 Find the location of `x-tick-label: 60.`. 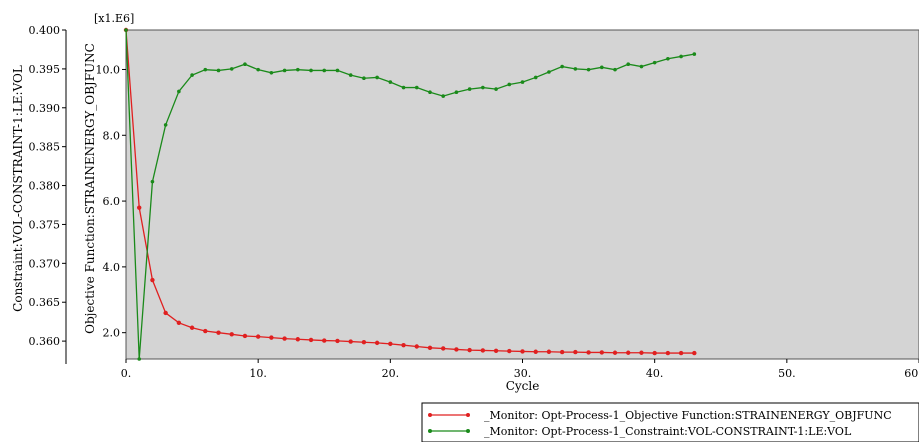

x-tick-label: 60. is located at coordinates (911, 373).